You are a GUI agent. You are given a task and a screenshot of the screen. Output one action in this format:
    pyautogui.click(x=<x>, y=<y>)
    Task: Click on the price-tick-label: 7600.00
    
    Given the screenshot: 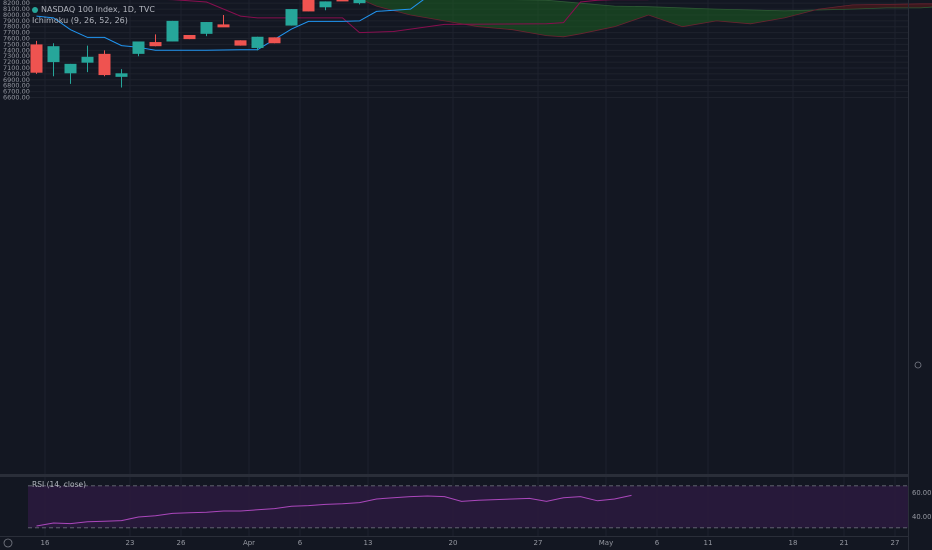 What is the action you would take?
    pyautogui.click(x=16, y=39)
    